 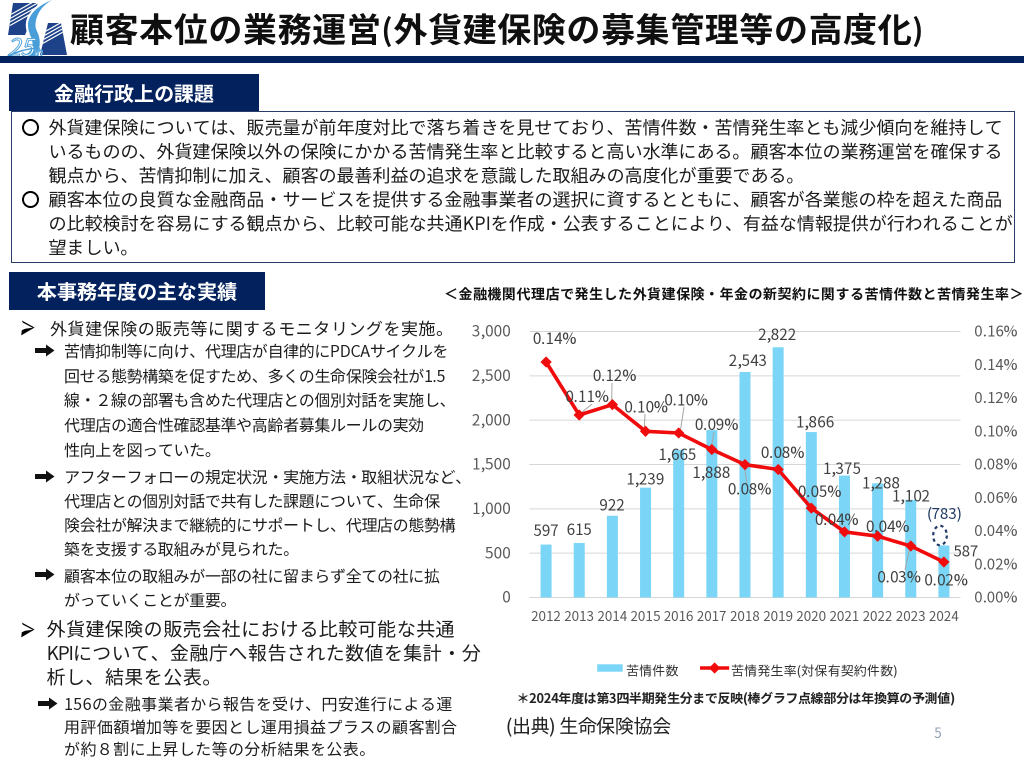 I want to click on svg-text: (783), so click(x=944, y=513).